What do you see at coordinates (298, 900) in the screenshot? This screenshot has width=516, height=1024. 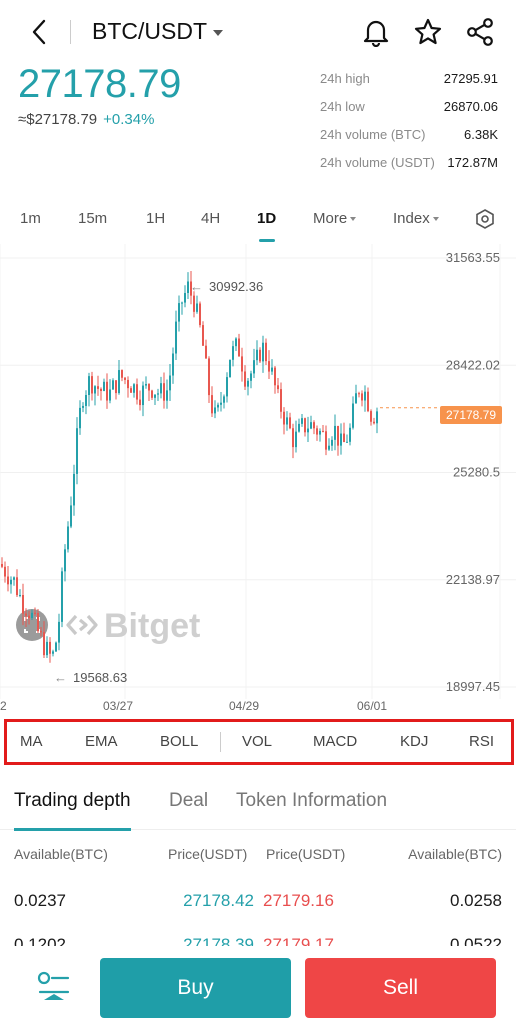 I see `ask-price: 27179.16` at bounding box center [298, 900].